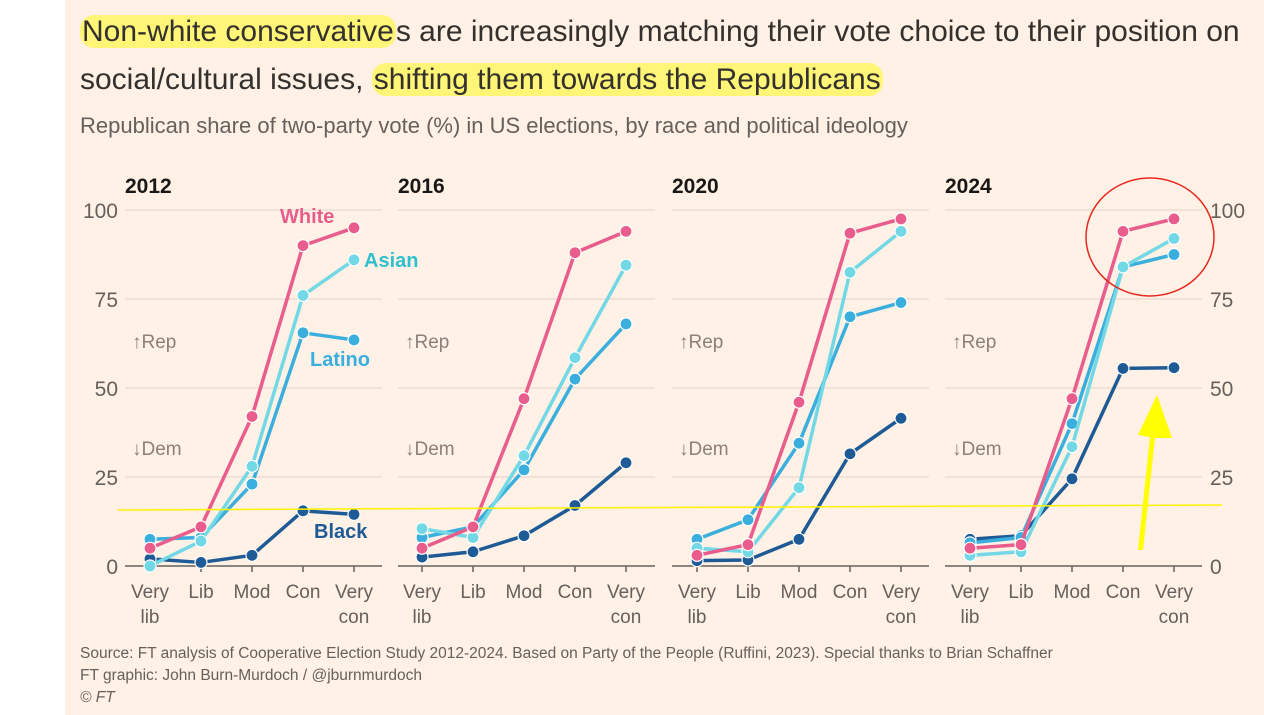 Image resolution: width=1264 pixels, height=715 pixels. What do you see at coordinates (1221, 478) in the screenshot?
I see `y-tick-label-right: 25` at bounding box center [1221, 478].